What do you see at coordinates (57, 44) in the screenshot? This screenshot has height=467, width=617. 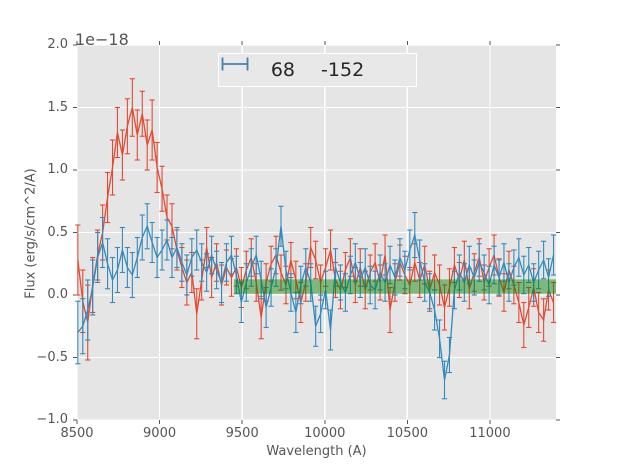 I see `y-tick-label: 2.0` at bounding box center [57, 44].